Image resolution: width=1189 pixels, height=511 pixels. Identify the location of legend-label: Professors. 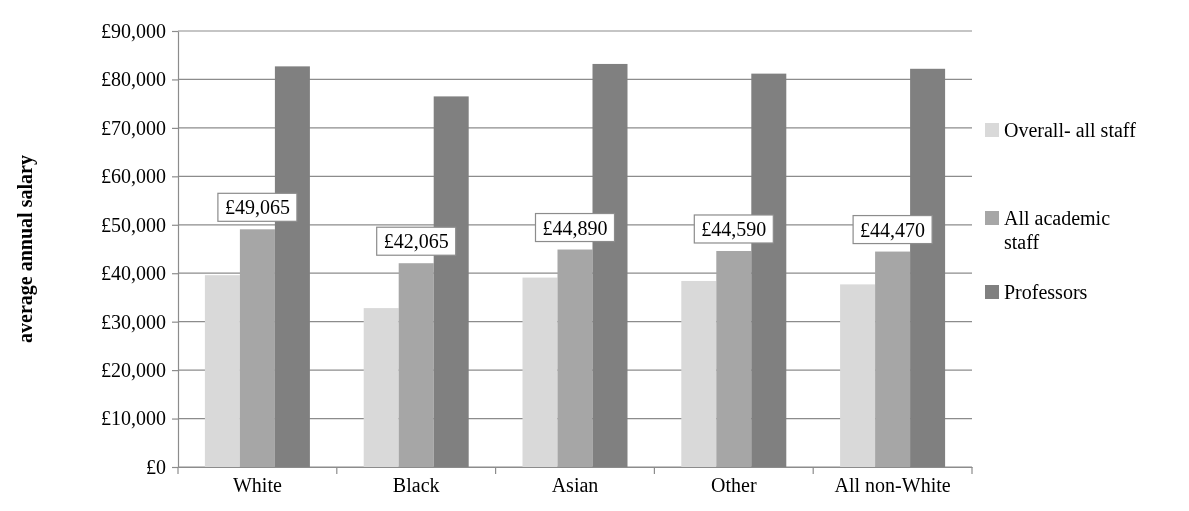
(1046, 292).